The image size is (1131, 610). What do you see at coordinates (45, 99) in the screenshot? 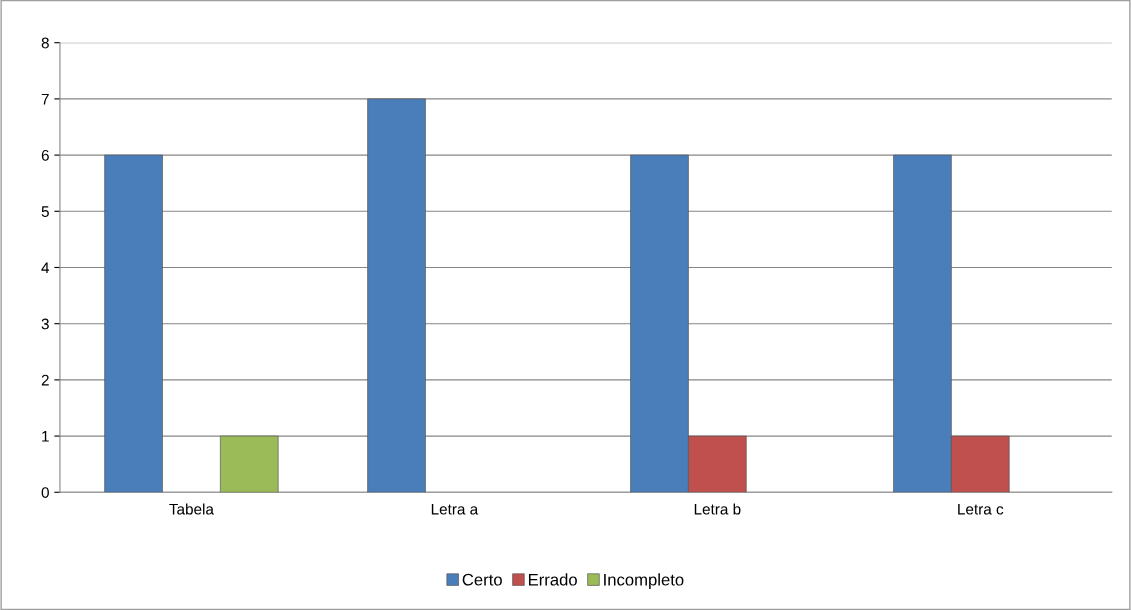
I see `y-tick-label: 7` at bounding box center [45, 99].